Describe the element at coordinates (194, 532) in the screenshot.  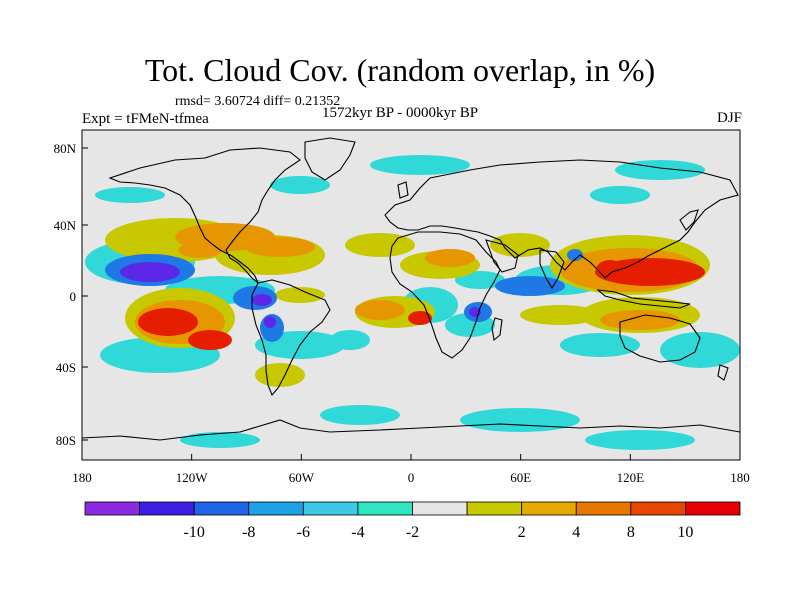
I see `colorbar-label: -10` at that location.